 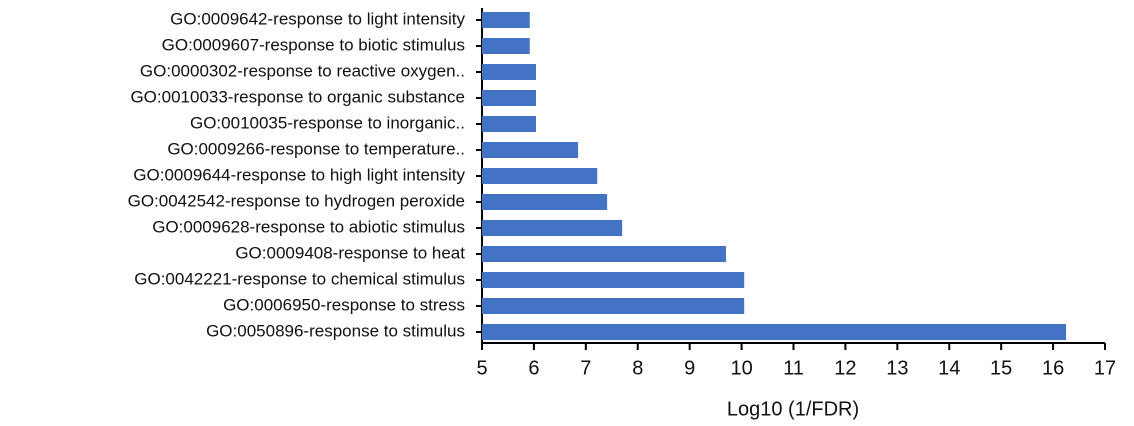 I want to click on y-tick-label: GO:0009607-response to biotic stimulus, so click(x=313, y=44).